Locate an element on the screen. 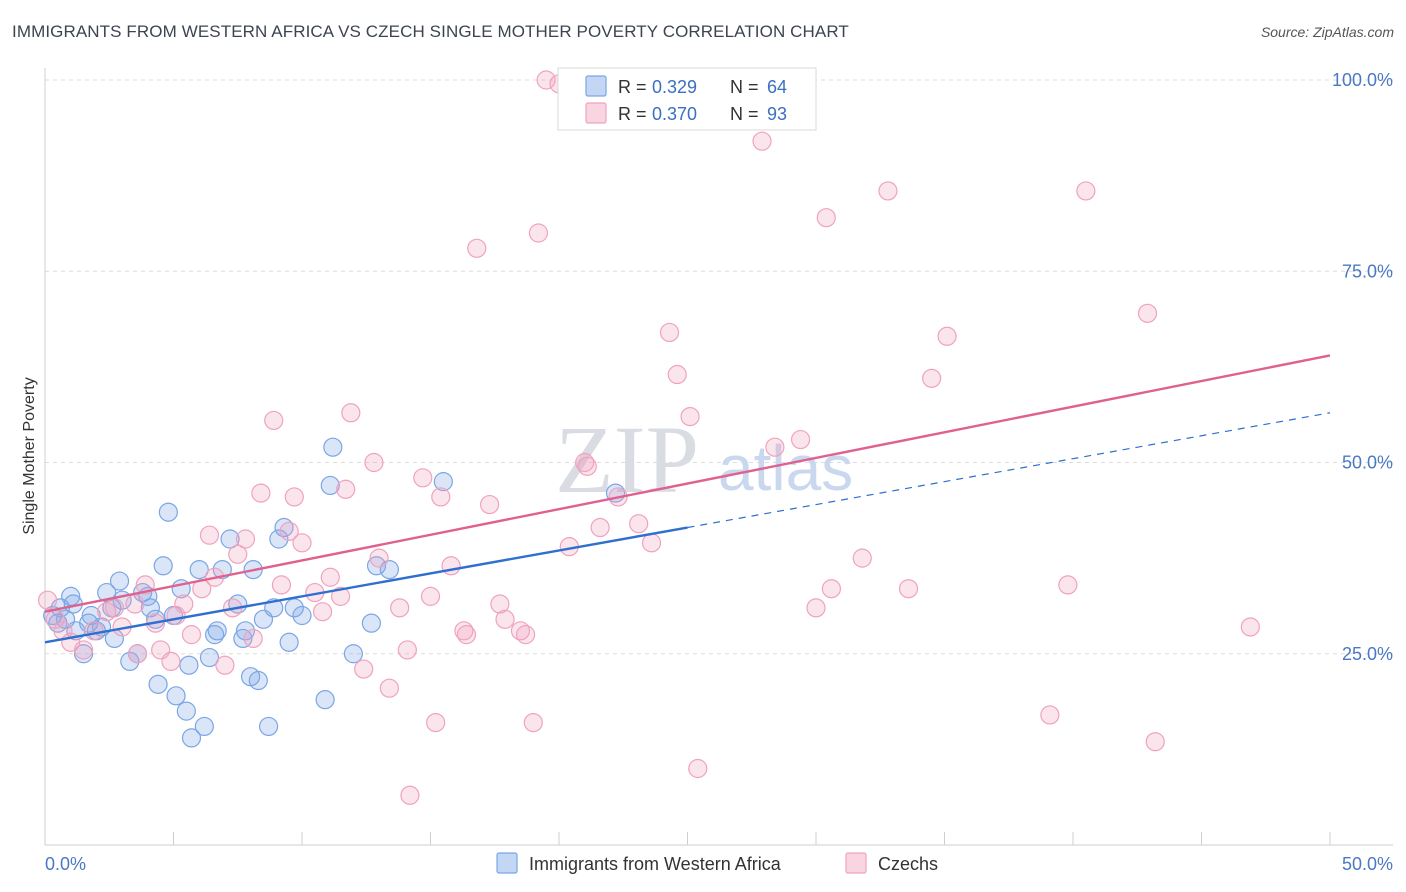  legend-stats-n-value: 93 is located at coordinates (777, 114).